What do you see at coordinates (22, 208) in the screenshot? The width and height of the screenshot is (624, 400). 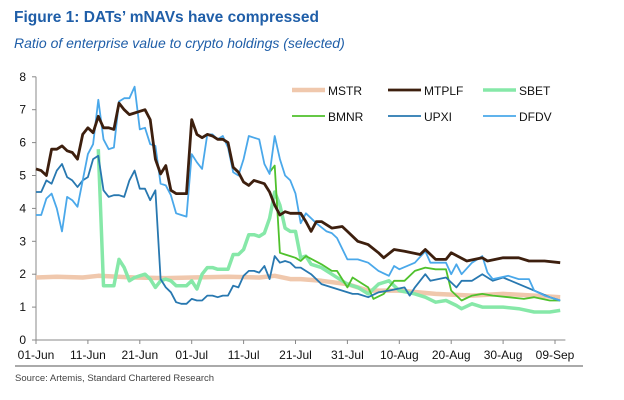 I see `y-tick-label: 4` at bounding box center [22, 208].